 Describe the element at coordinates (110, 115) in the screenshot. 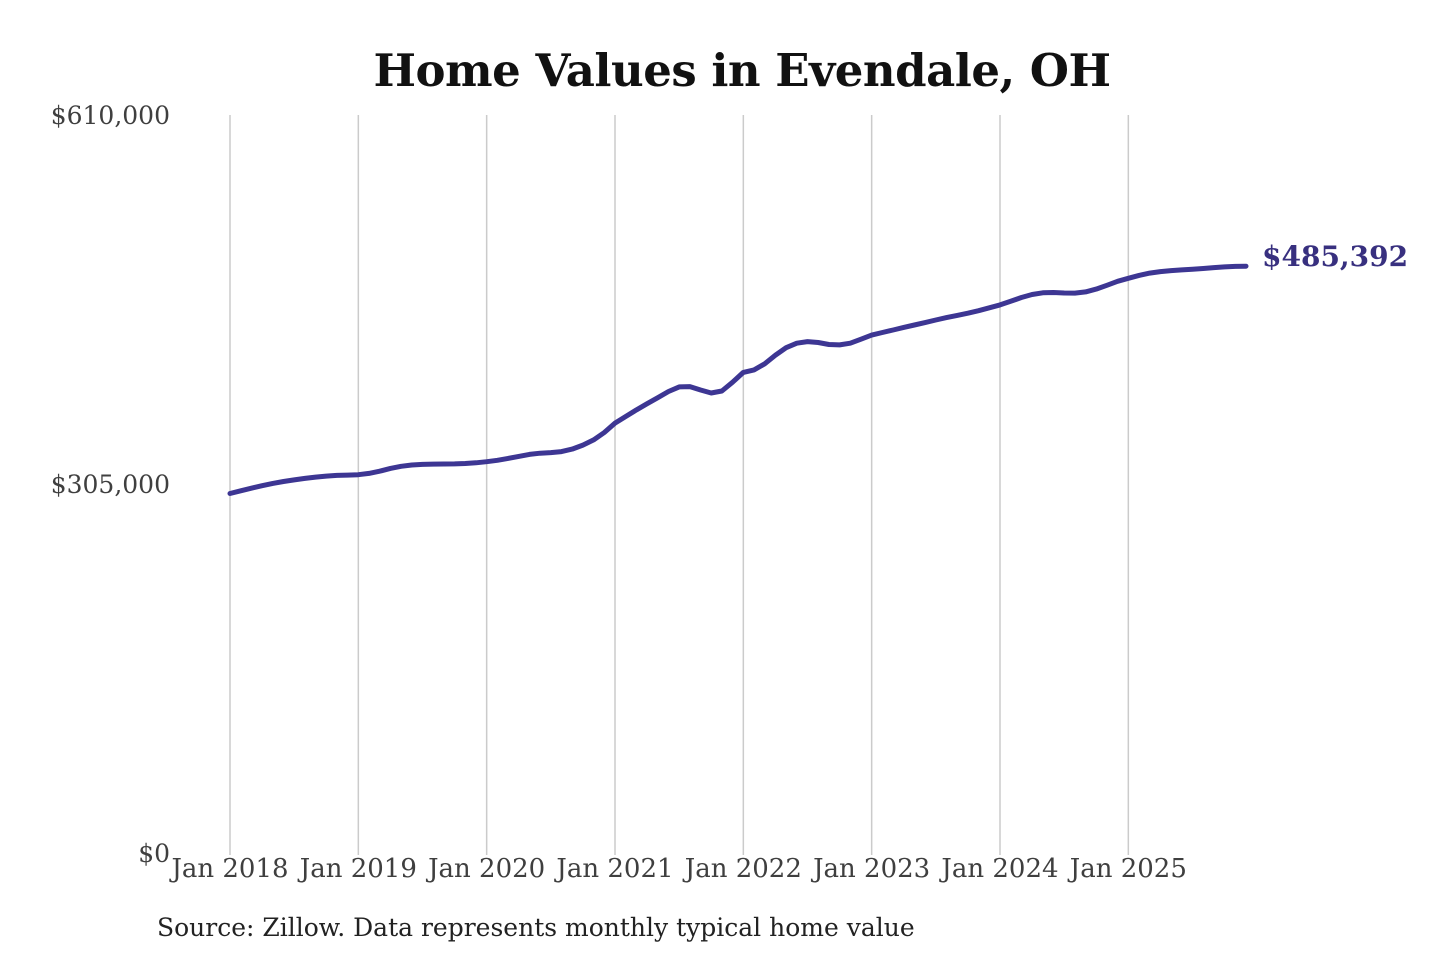

I see `y-axis-tick-610000: $610,000` at that location.